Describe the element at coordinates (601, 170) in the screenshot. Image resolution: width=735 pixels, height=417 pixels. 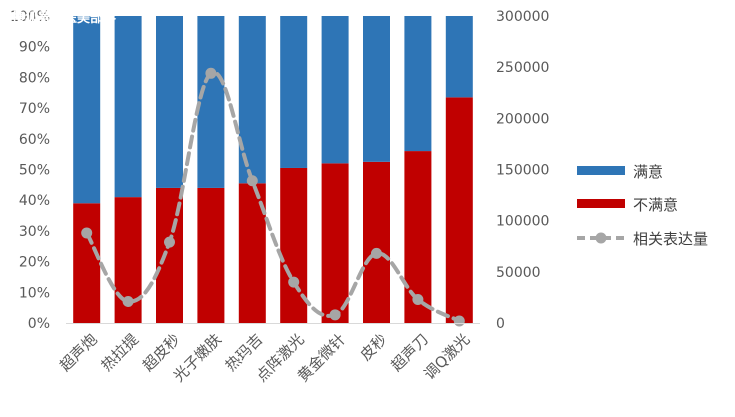
I see `legend-swatch-satisfied` at that location.